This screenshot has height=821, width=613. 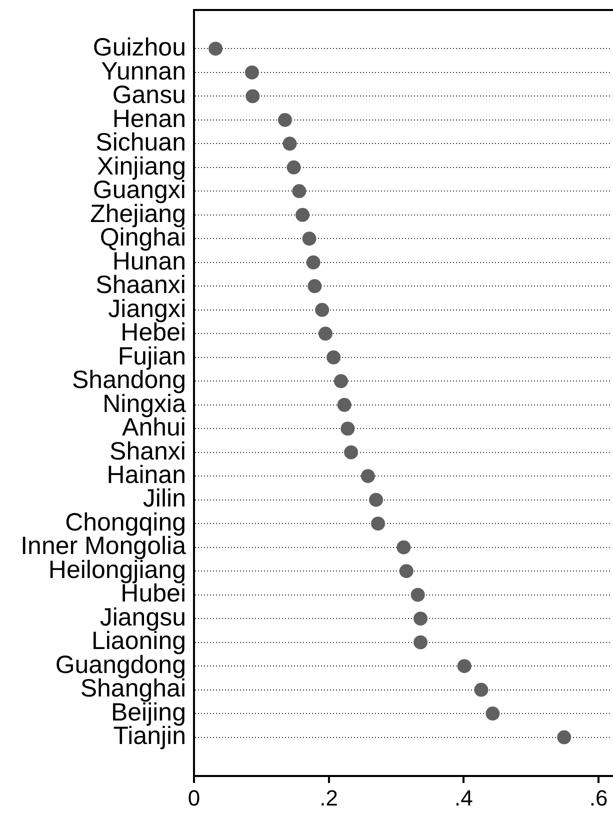 I want to click on x-tick-label: .6, so click(x=598, y=797).